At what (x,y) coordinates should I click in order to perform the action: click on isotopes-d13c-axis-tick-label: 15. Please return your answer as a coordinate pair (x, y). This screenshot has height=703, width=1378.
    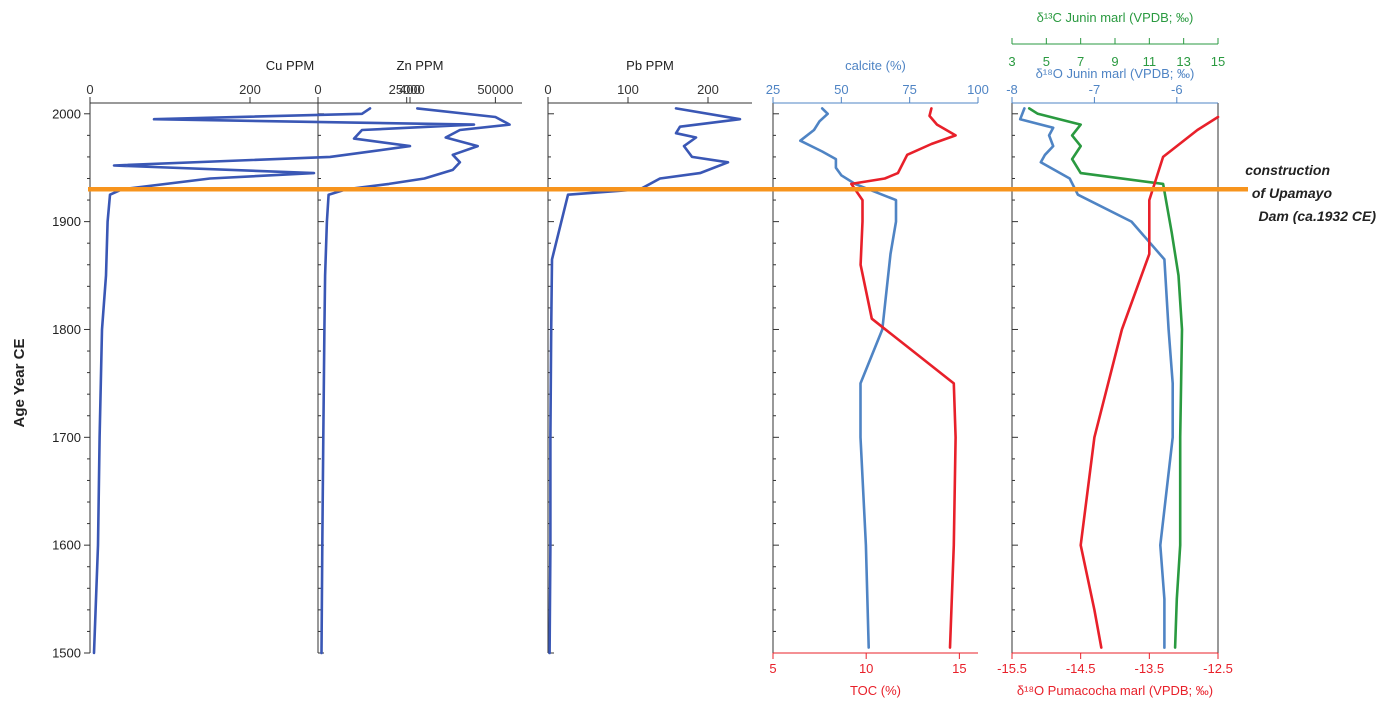
    Looking at the image, I should click on (1218, 61).